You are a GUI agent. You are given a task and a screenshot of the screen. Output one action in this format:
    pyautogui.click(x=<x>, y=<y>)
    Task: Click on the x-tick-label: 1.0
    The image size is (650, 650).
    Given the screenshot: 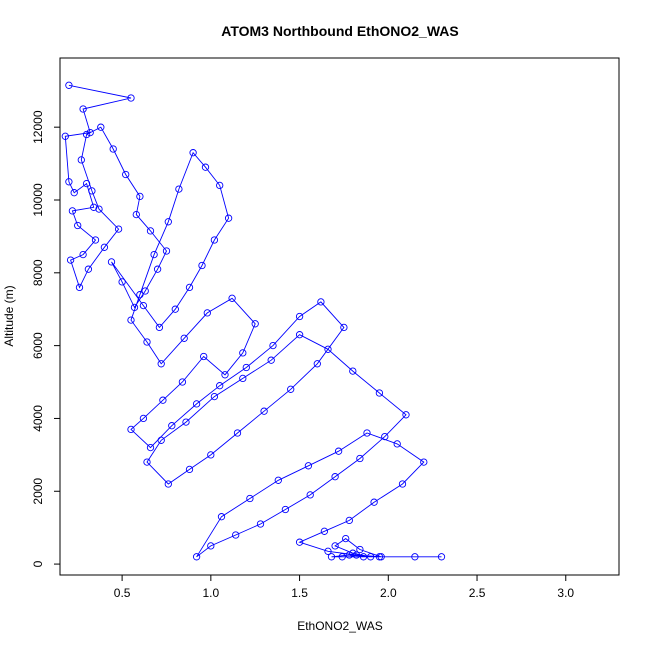 What is the action you would take?
    pyautogui.click(x=210, y=593)
    